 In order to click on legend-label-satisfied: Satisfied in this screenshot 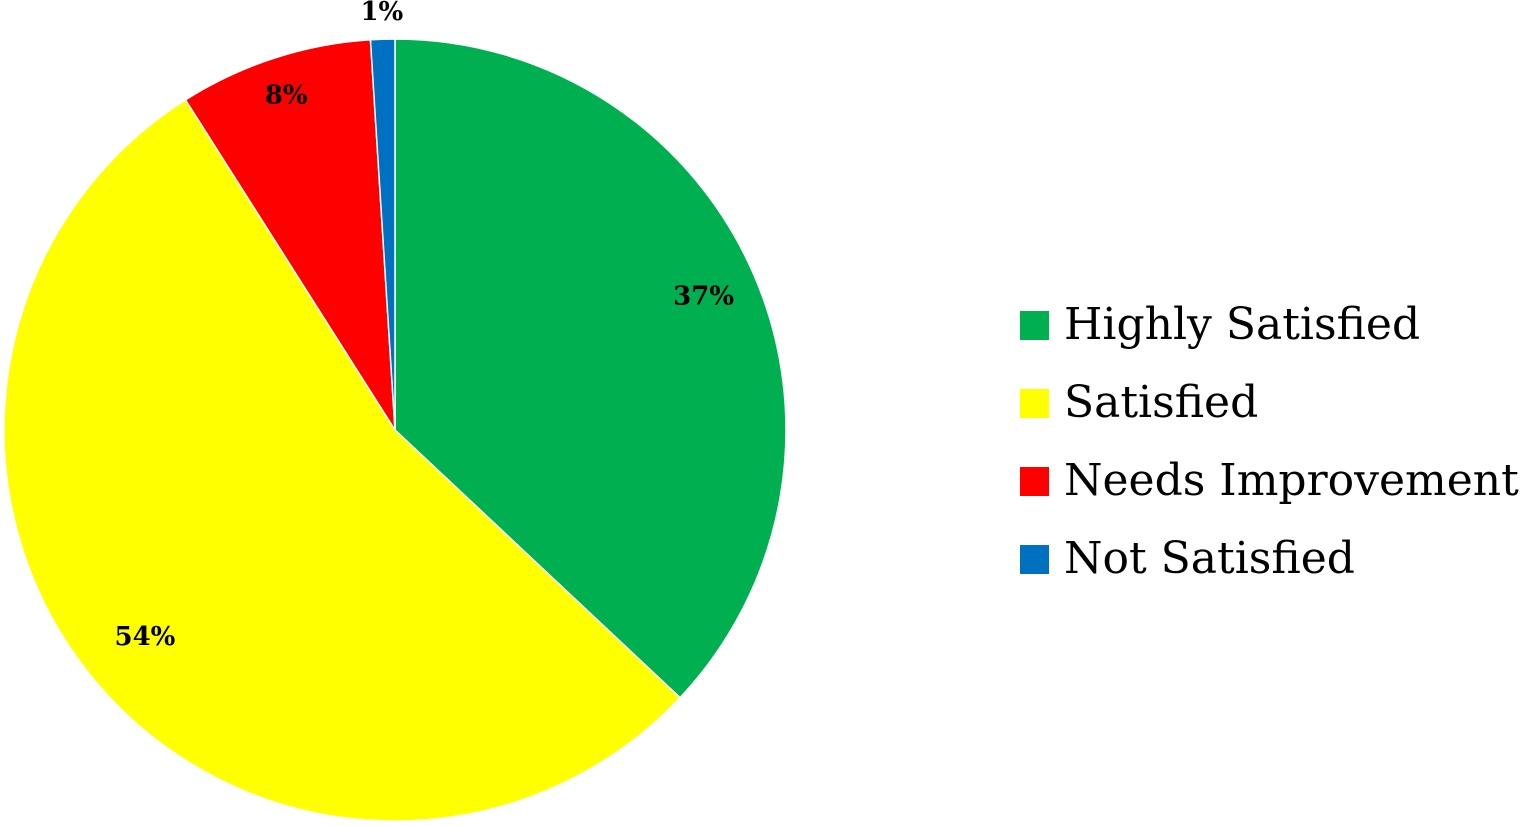, I will do `click(1161, 402)`.